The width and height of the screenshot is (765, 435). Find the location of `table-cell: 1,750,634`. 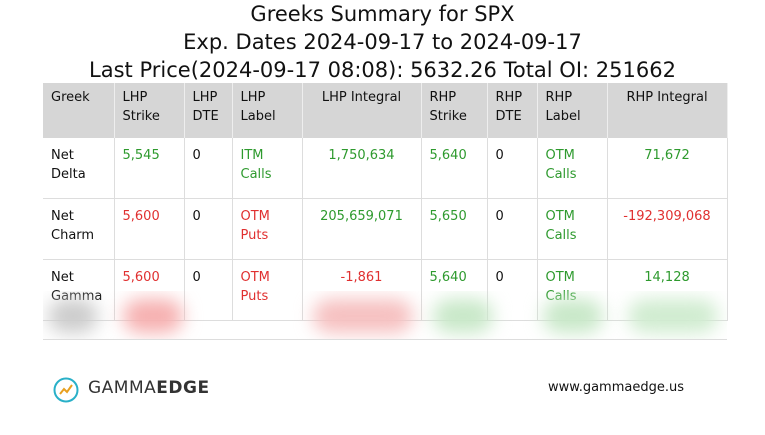

table-cell: 1,750,634 is located at coordinates (362, 168).